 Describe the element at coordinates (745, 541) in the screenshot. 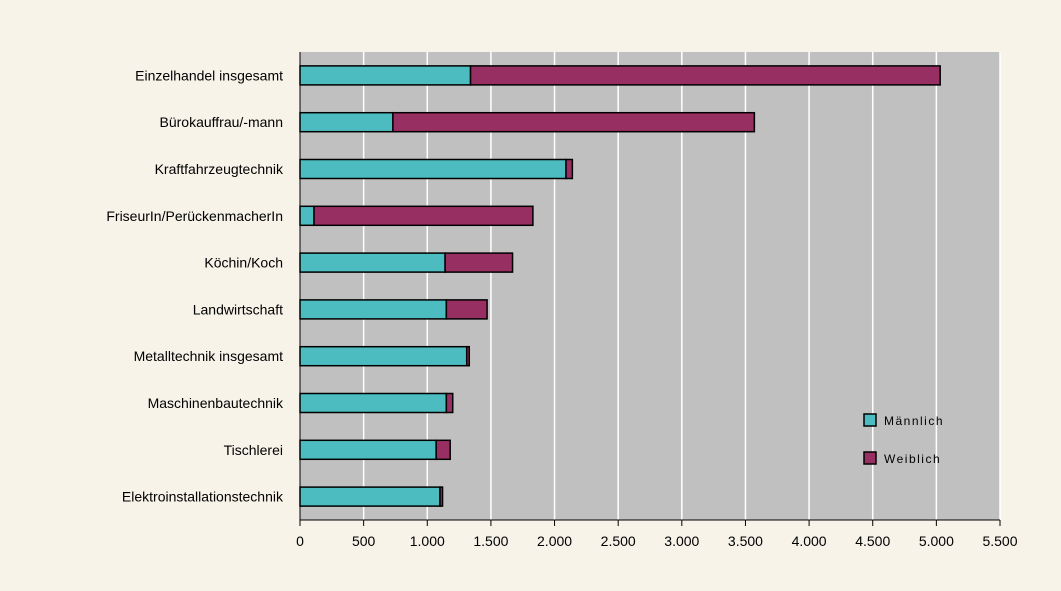

I see `x-tick-label: 3.500` at that location.